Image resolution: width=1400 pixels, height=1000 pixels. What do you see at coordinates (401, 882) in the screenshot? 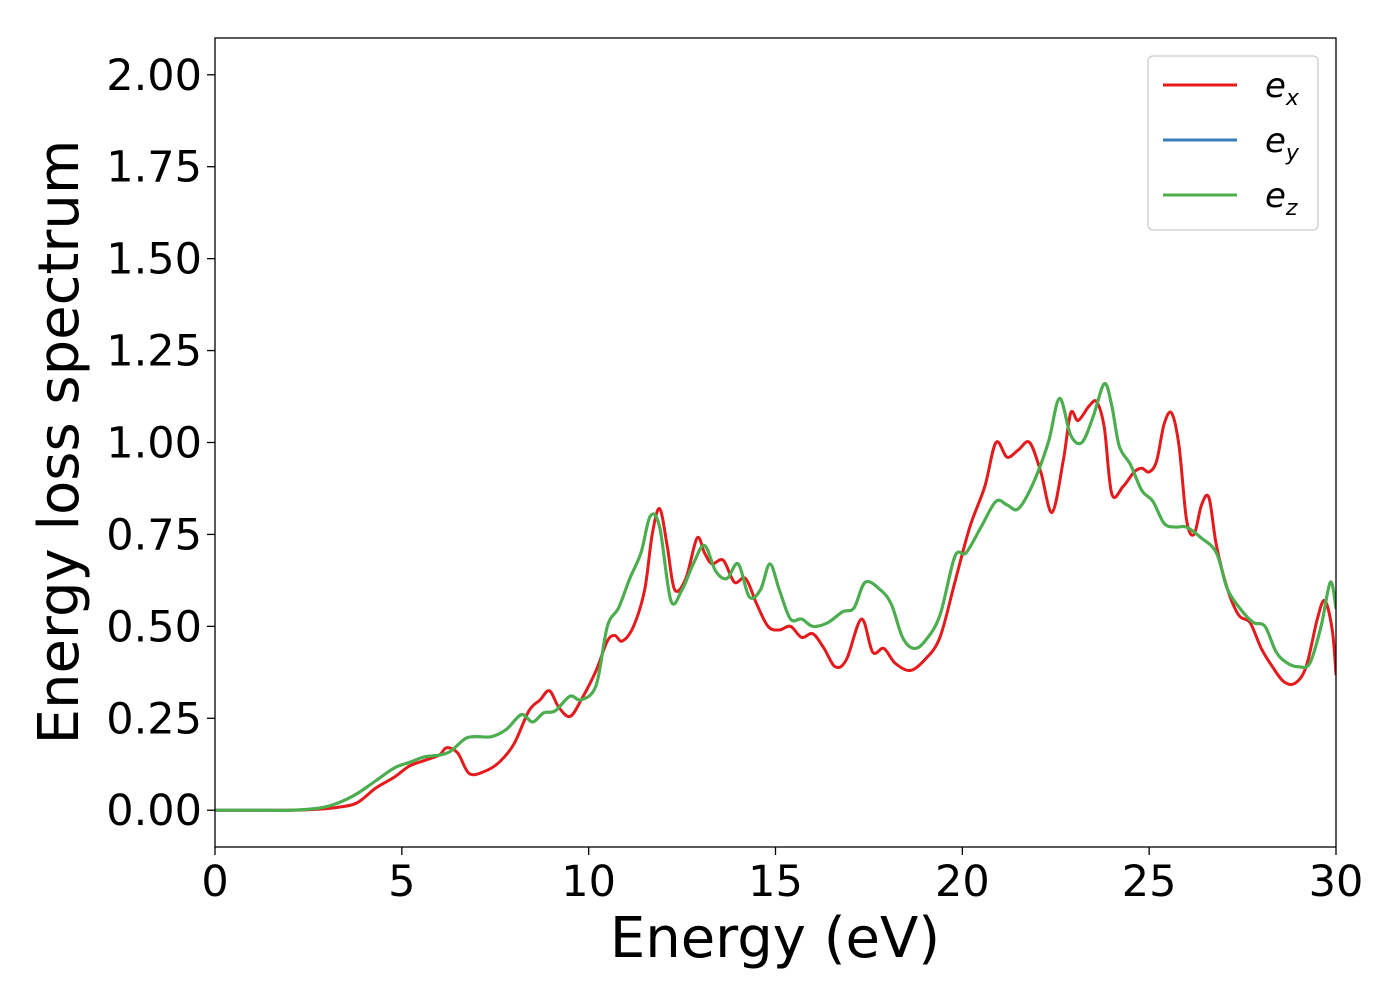
I see `x-tick-label: 5` at bounding box center [401, 882].